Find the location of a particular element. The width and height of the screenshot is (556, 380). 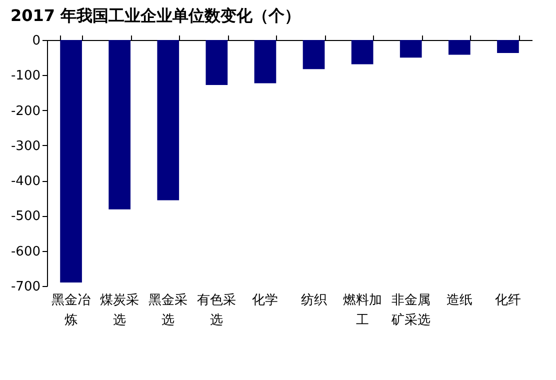

y-tick-label: -200 is located at coordinates (25, 111).